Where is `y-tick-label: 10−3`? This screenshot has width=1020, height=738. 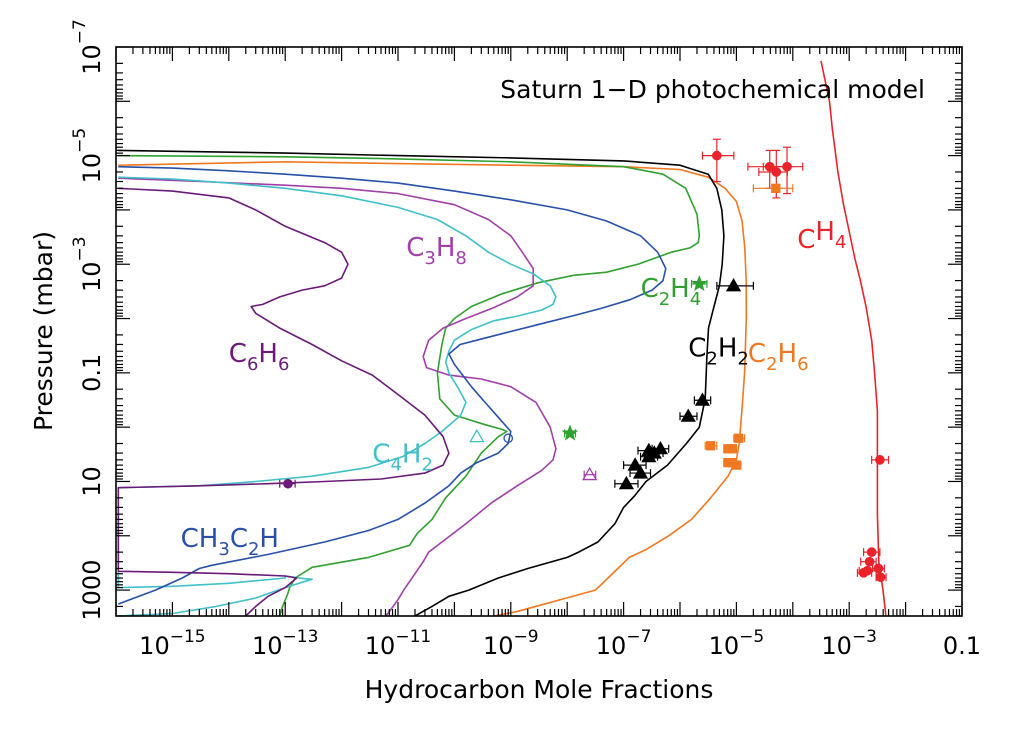 y-tick-label: 10−3 is located at coordinates (88, 264).